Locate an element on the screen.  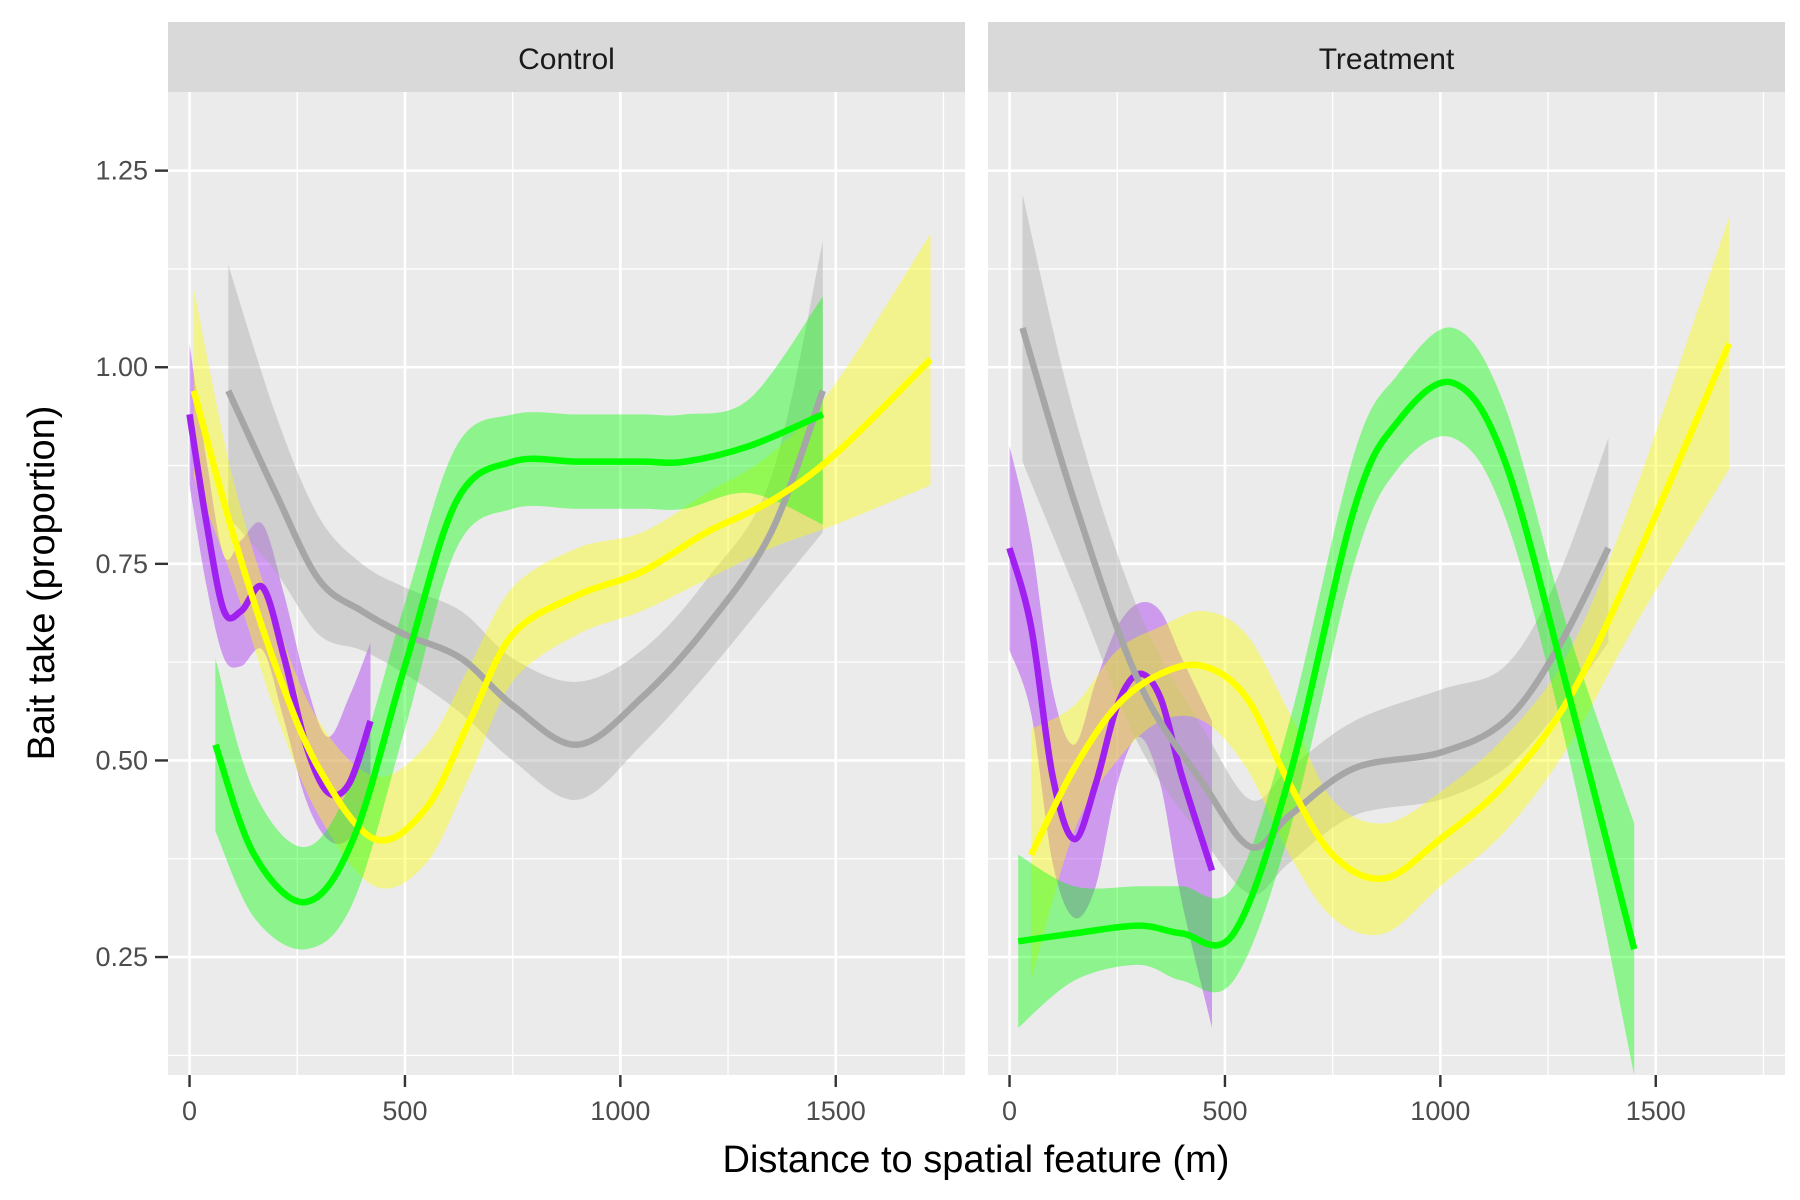
y-tick-label: 0.75 is located at coordinates (121, 564).